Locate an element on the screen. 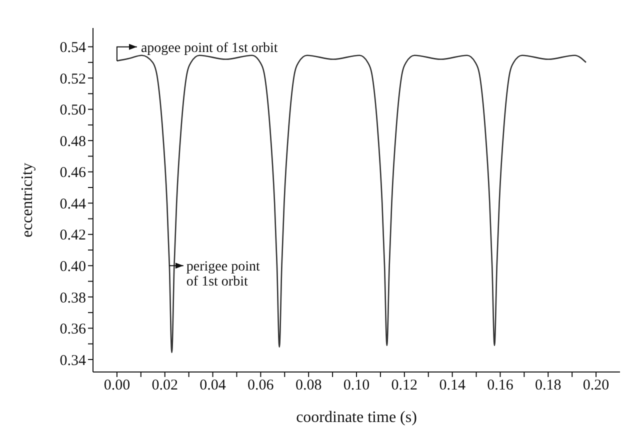 This screenshot has height=434, width=638. y-tick-label: 0.50 is located at coordinates (73, 110).